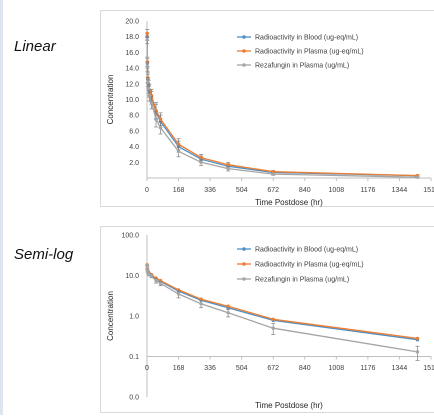 Image resolution: width=434 pixels, height=419 pixels. Describe the element at coordinates (132, 84) in the screenshot. I see `y-tick-label: 12.0` at that location.